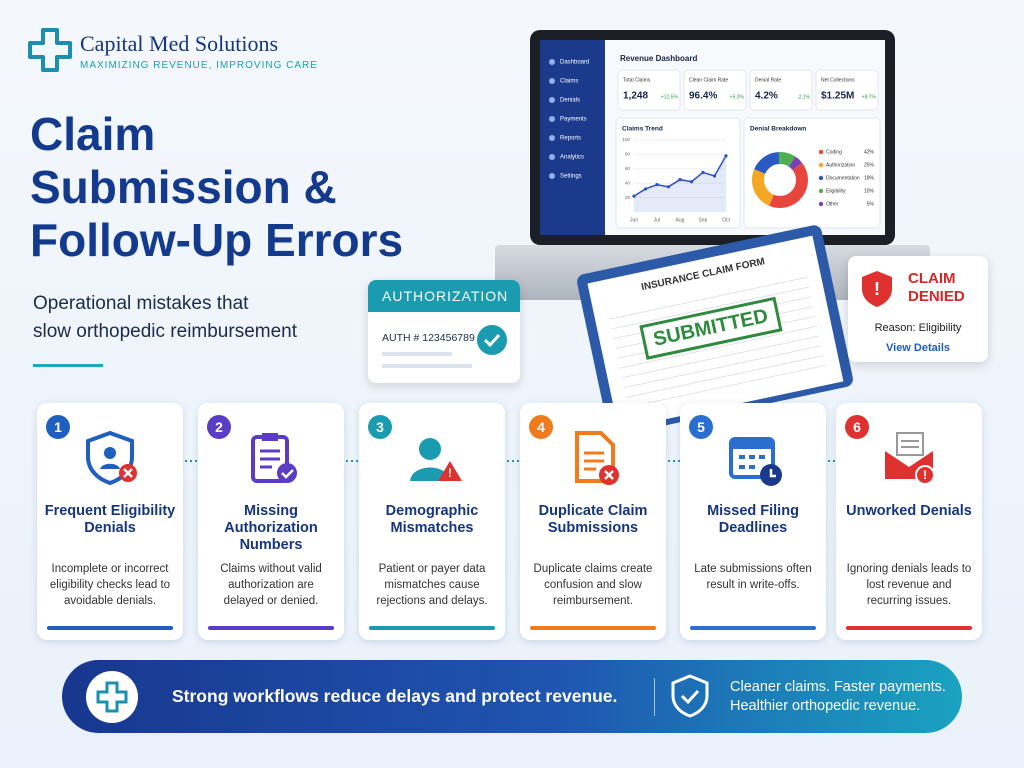 The image size is (1024, 768). What do you see at coordinates (635, 96) in the screenshot?
I see `kpi-value: 1,248` at bounding box center [635, 96].